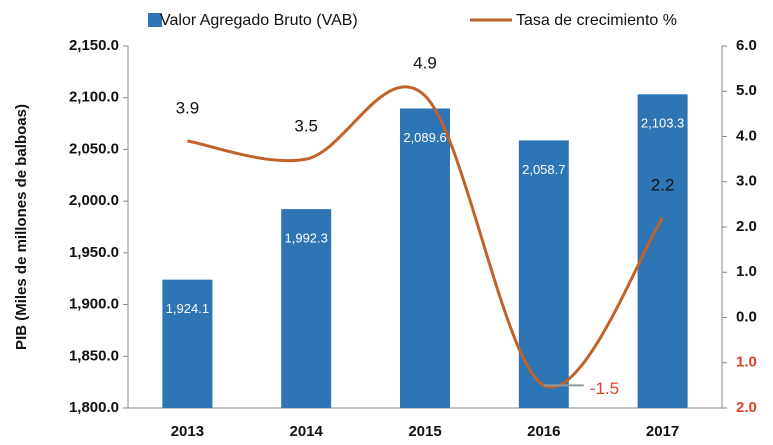 Image resolution: width=773 pixels, height=445 pixels. Describe the element at coordinates (604, 388) in the screenshot. I see `line-value-label: -1.5` at that location.